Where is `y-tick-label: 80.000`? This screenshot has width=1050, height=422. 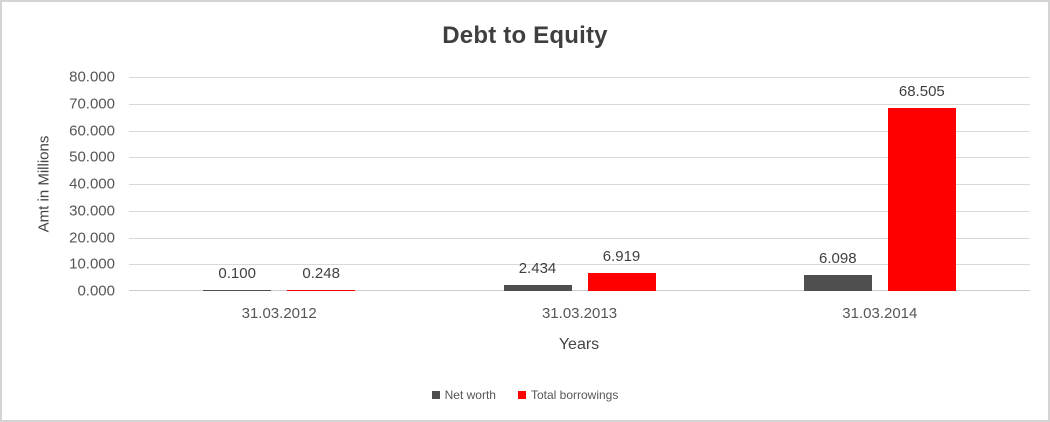
y-tick-label: 80.000 is located at coordinates (92, 77).